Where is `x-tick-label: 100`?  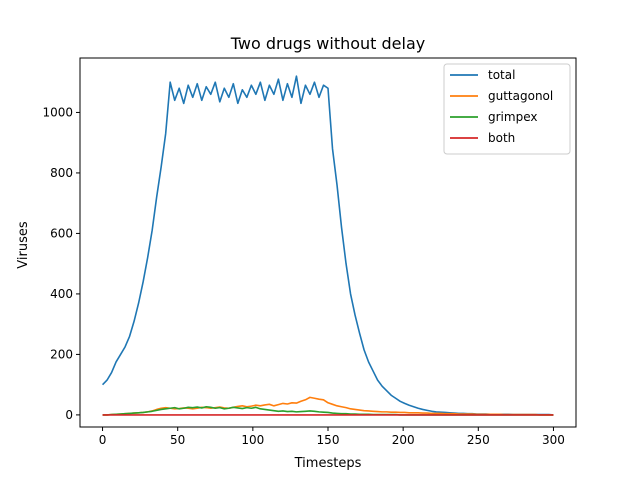 x-tick-label: 100 is located at coordinates (252, 440).